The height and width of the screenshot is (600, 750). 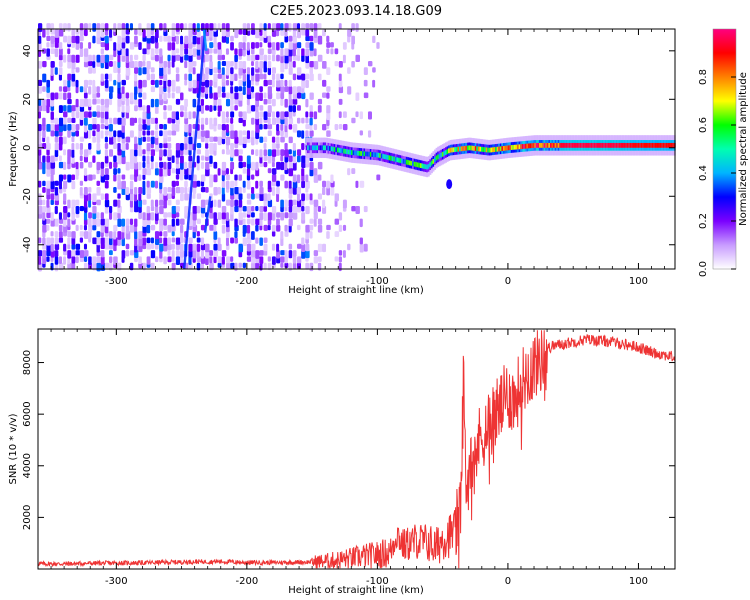 I want to click on colorbar-tick-label: 0.0, so click(x=703, y=269).